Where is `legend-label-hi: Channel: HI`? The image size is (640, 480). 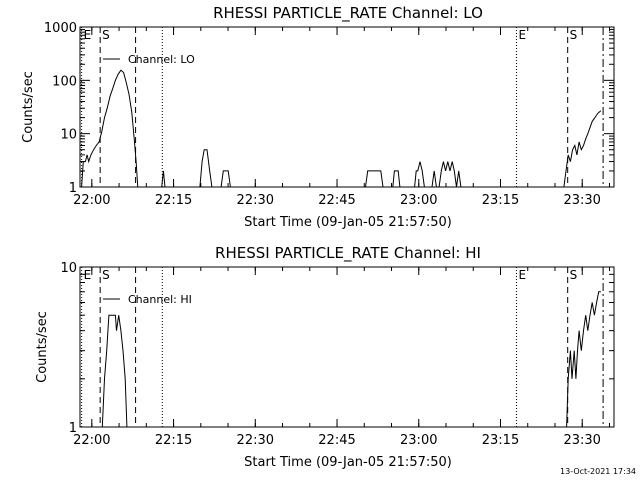
legend-label-hi: Channel: HI is located at coordinates (160, 299).